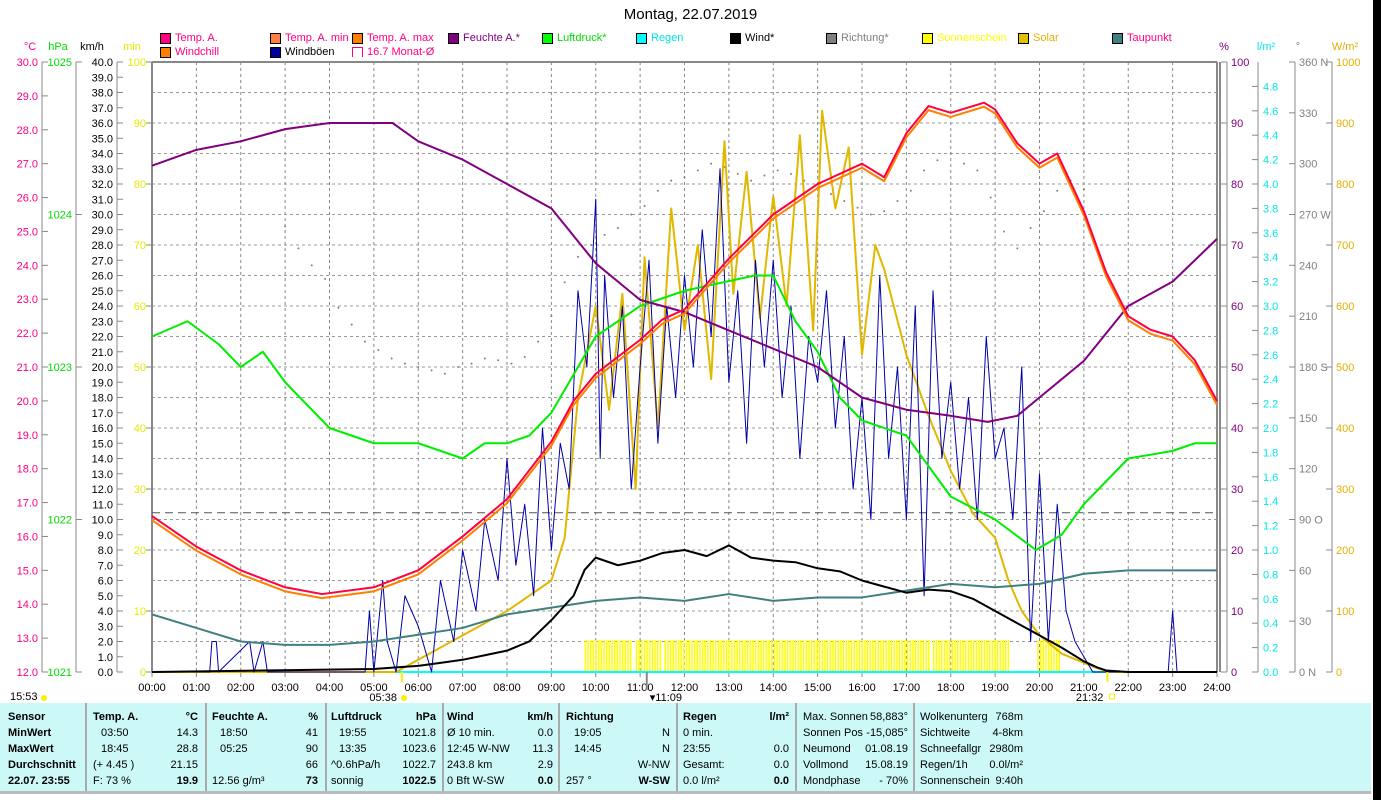 The height and width of the screenshot is (800, 1381). I want to click on direction-tick-label: 120, so click(1308, 470).